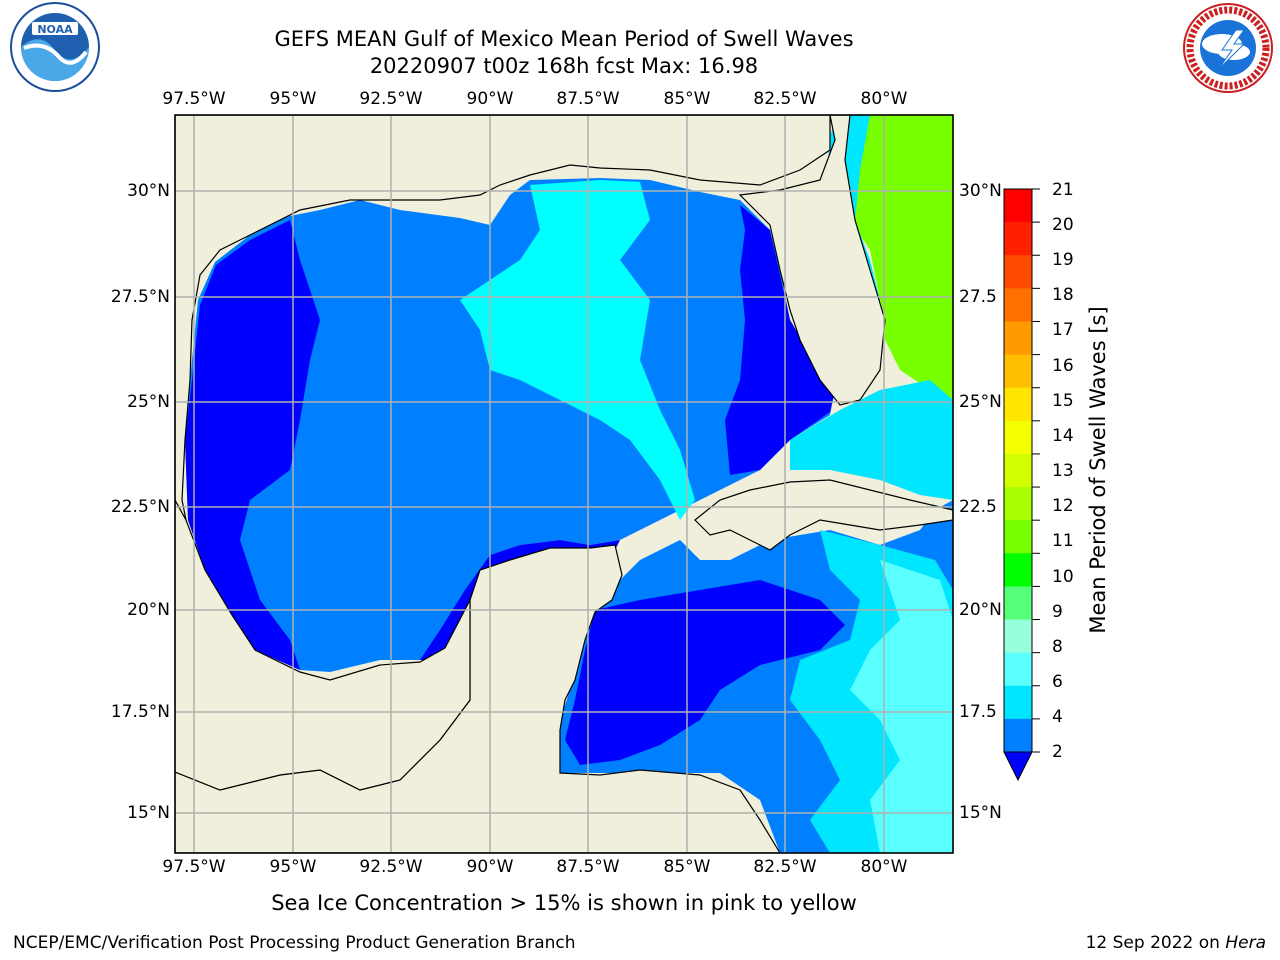 The image size is (1280, 960). Describe the element at coordinates (490, 99) in the screenshot. I see `lon-label-top: 90°W` at that location.